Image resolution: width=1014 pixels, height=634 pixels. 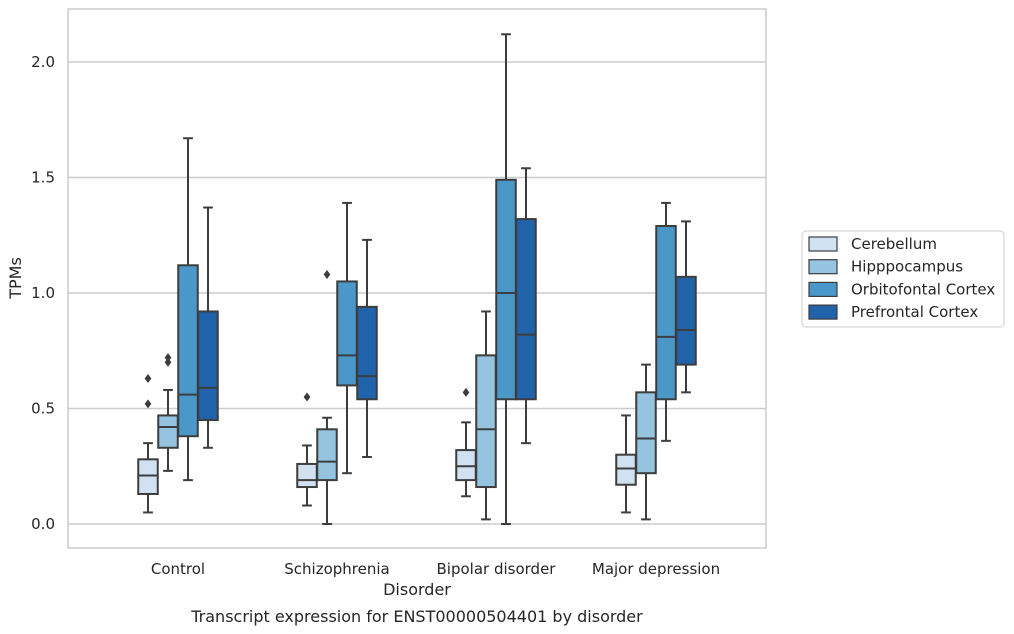 What do you see at coordinates (914, 312) in the screenshot?
I see `legend-label: Prefrontal Cortex` at bounding box center [914, 312].